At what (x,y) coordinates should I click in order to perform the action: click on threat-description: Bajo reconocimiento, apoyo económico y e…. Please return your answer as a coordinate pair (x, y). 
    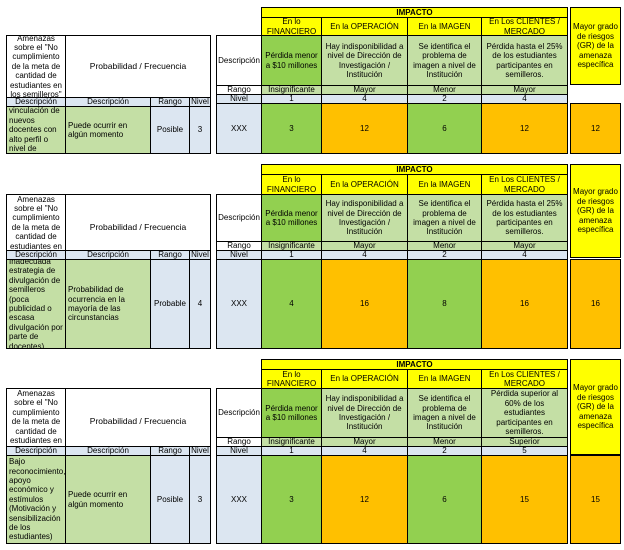
    Looking at the image, I should click on (36, 499).